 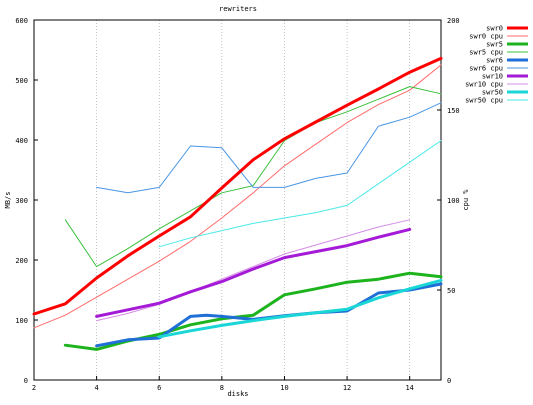 What do you see at coordinates (347, 388) in the screenshot?
I see `x-tick-label: 12` at bounding box center [347, 388].